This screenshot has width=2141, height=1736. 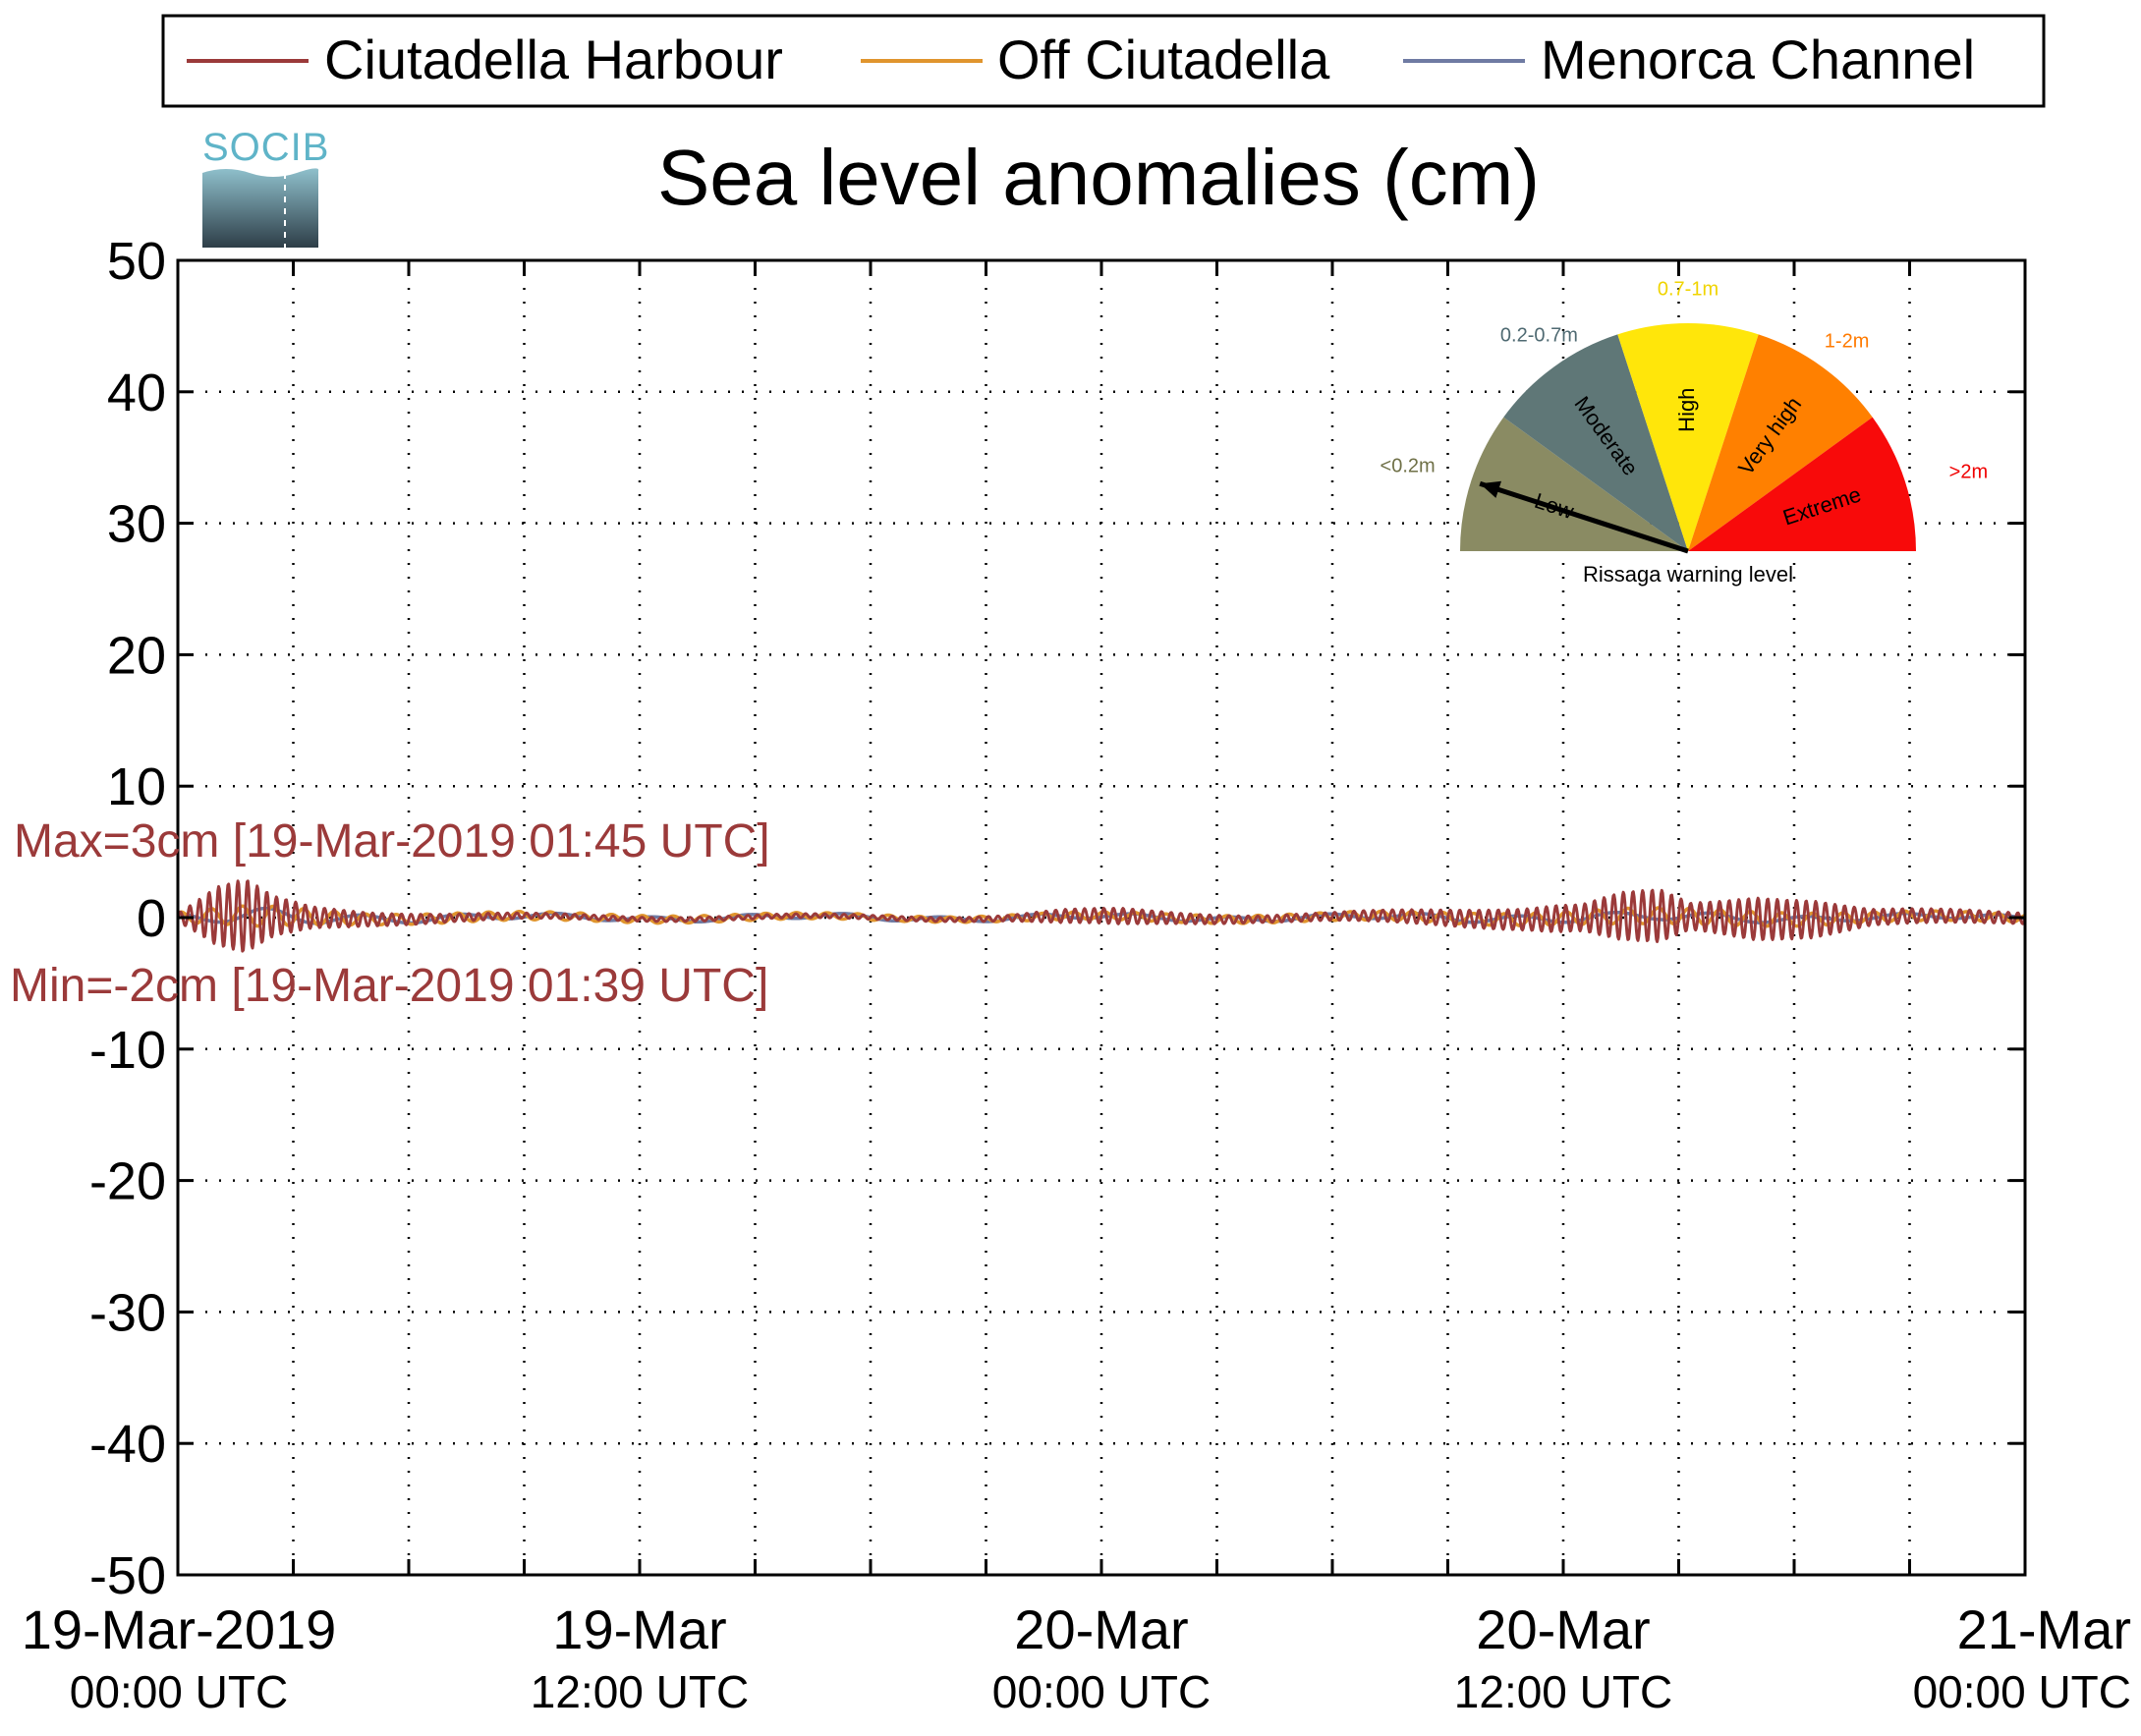 What do you see at coordinates (127, 1312) in the screenshot?
I see `y-tick-label: -30` at bounding box center [127, 1312].